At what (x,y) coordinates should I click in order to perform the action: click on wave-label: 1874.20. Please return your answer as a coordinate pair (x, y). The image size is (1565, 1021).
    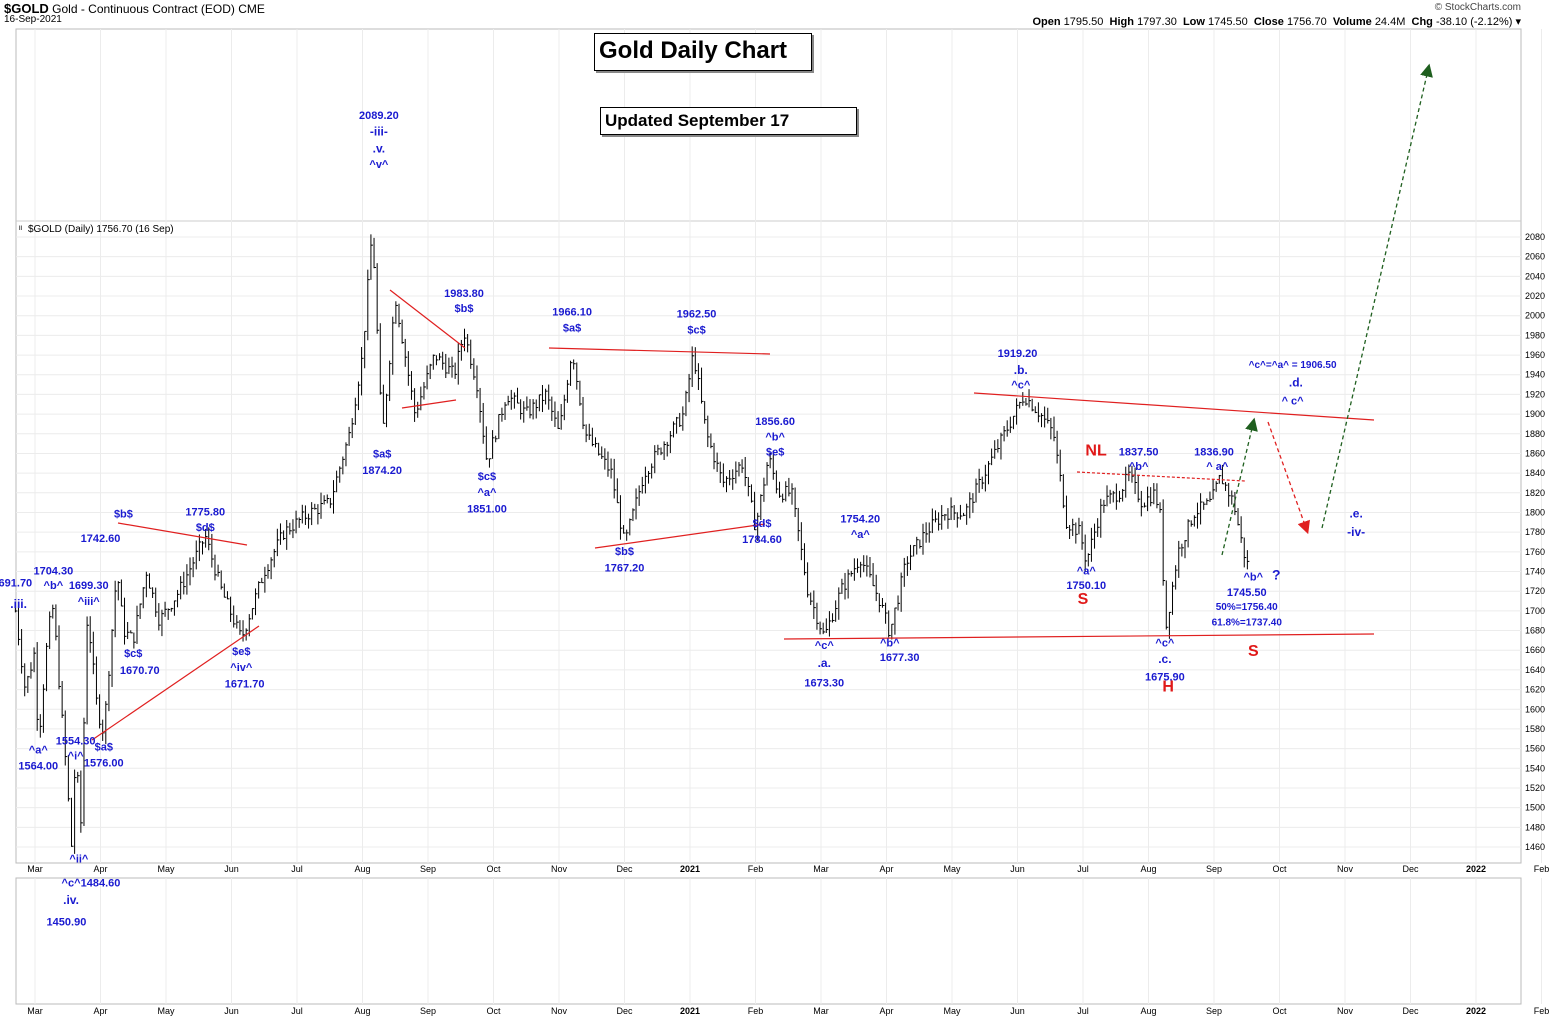
    Looking at the image, I should click on (382, 471).